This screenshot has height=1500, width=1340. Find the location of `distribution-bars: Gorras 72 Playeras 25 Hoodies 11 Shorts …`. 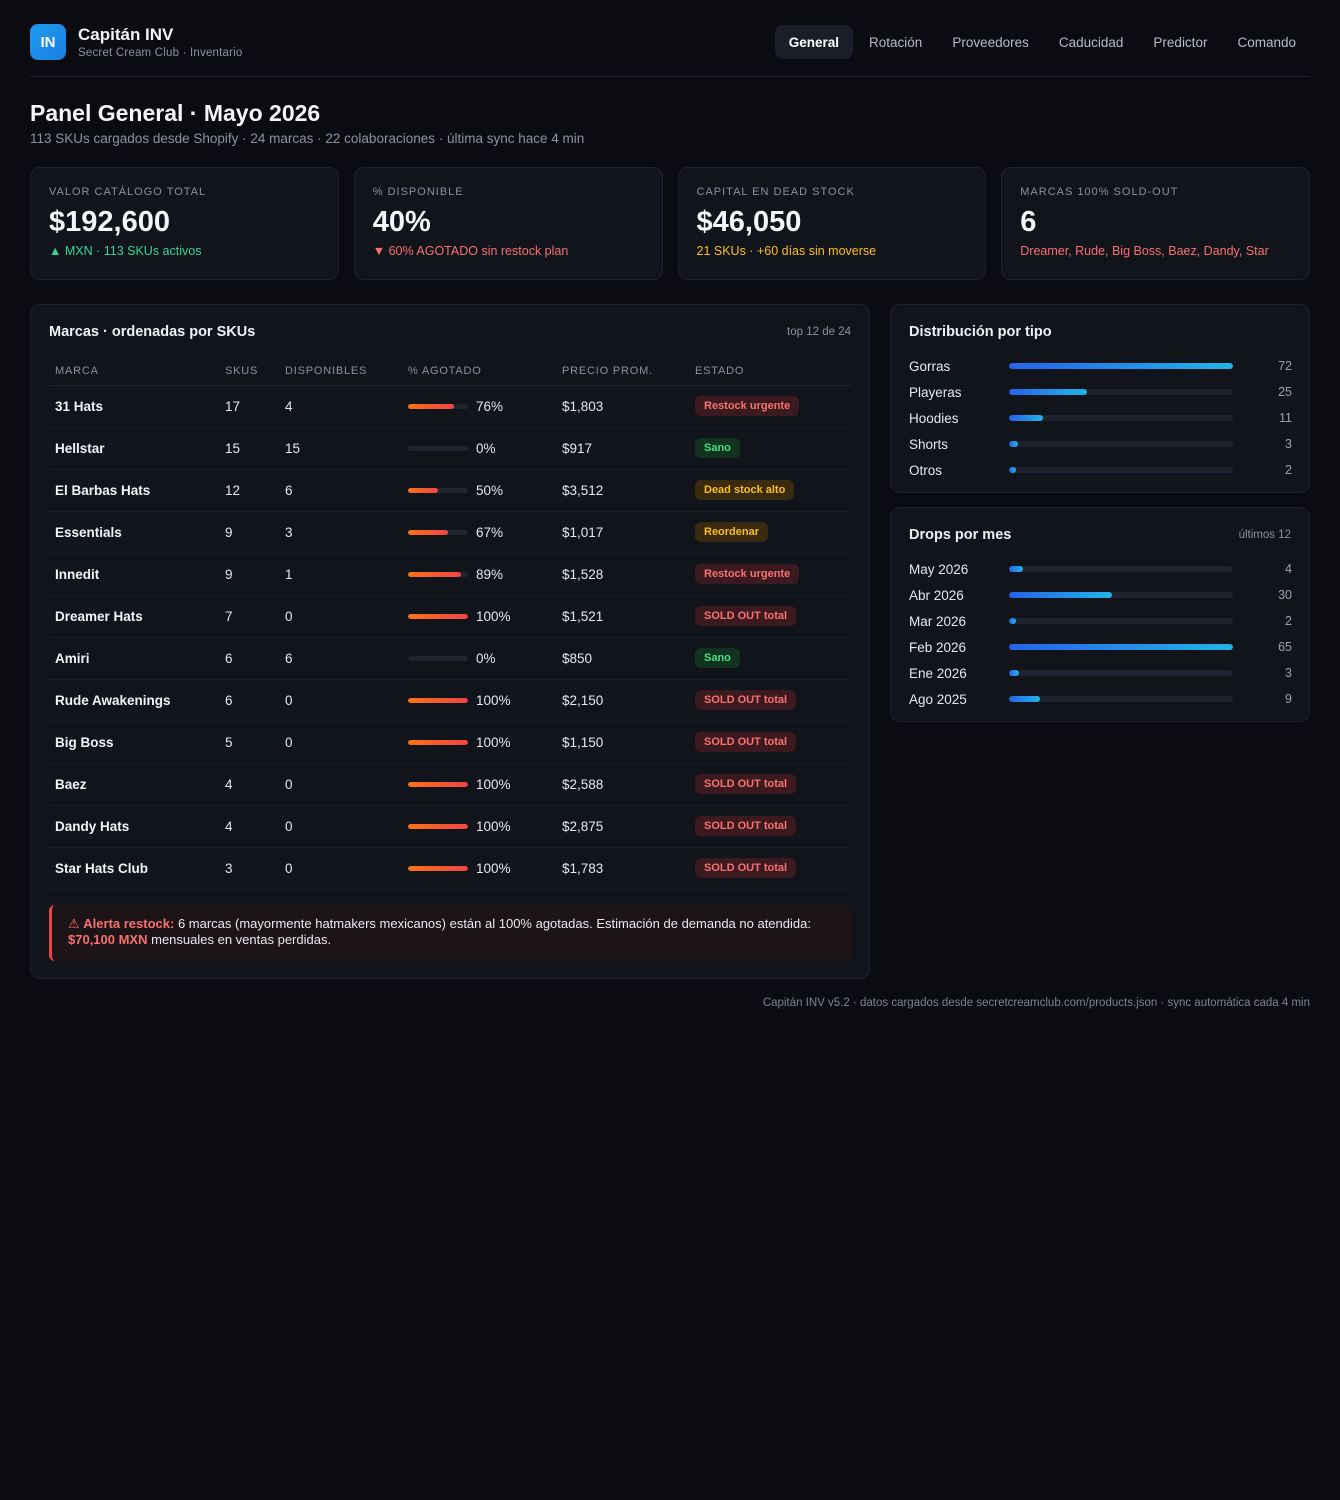

distribution-bars: Gorras 72 Playeras 25 Hoodies 11 Shorts … is located at coordinates (1100, 418).